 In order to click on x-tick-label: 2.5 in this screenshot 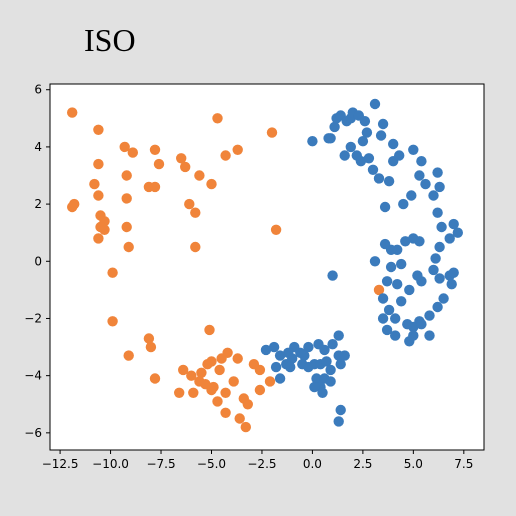, I will do `click(362, 464)`.